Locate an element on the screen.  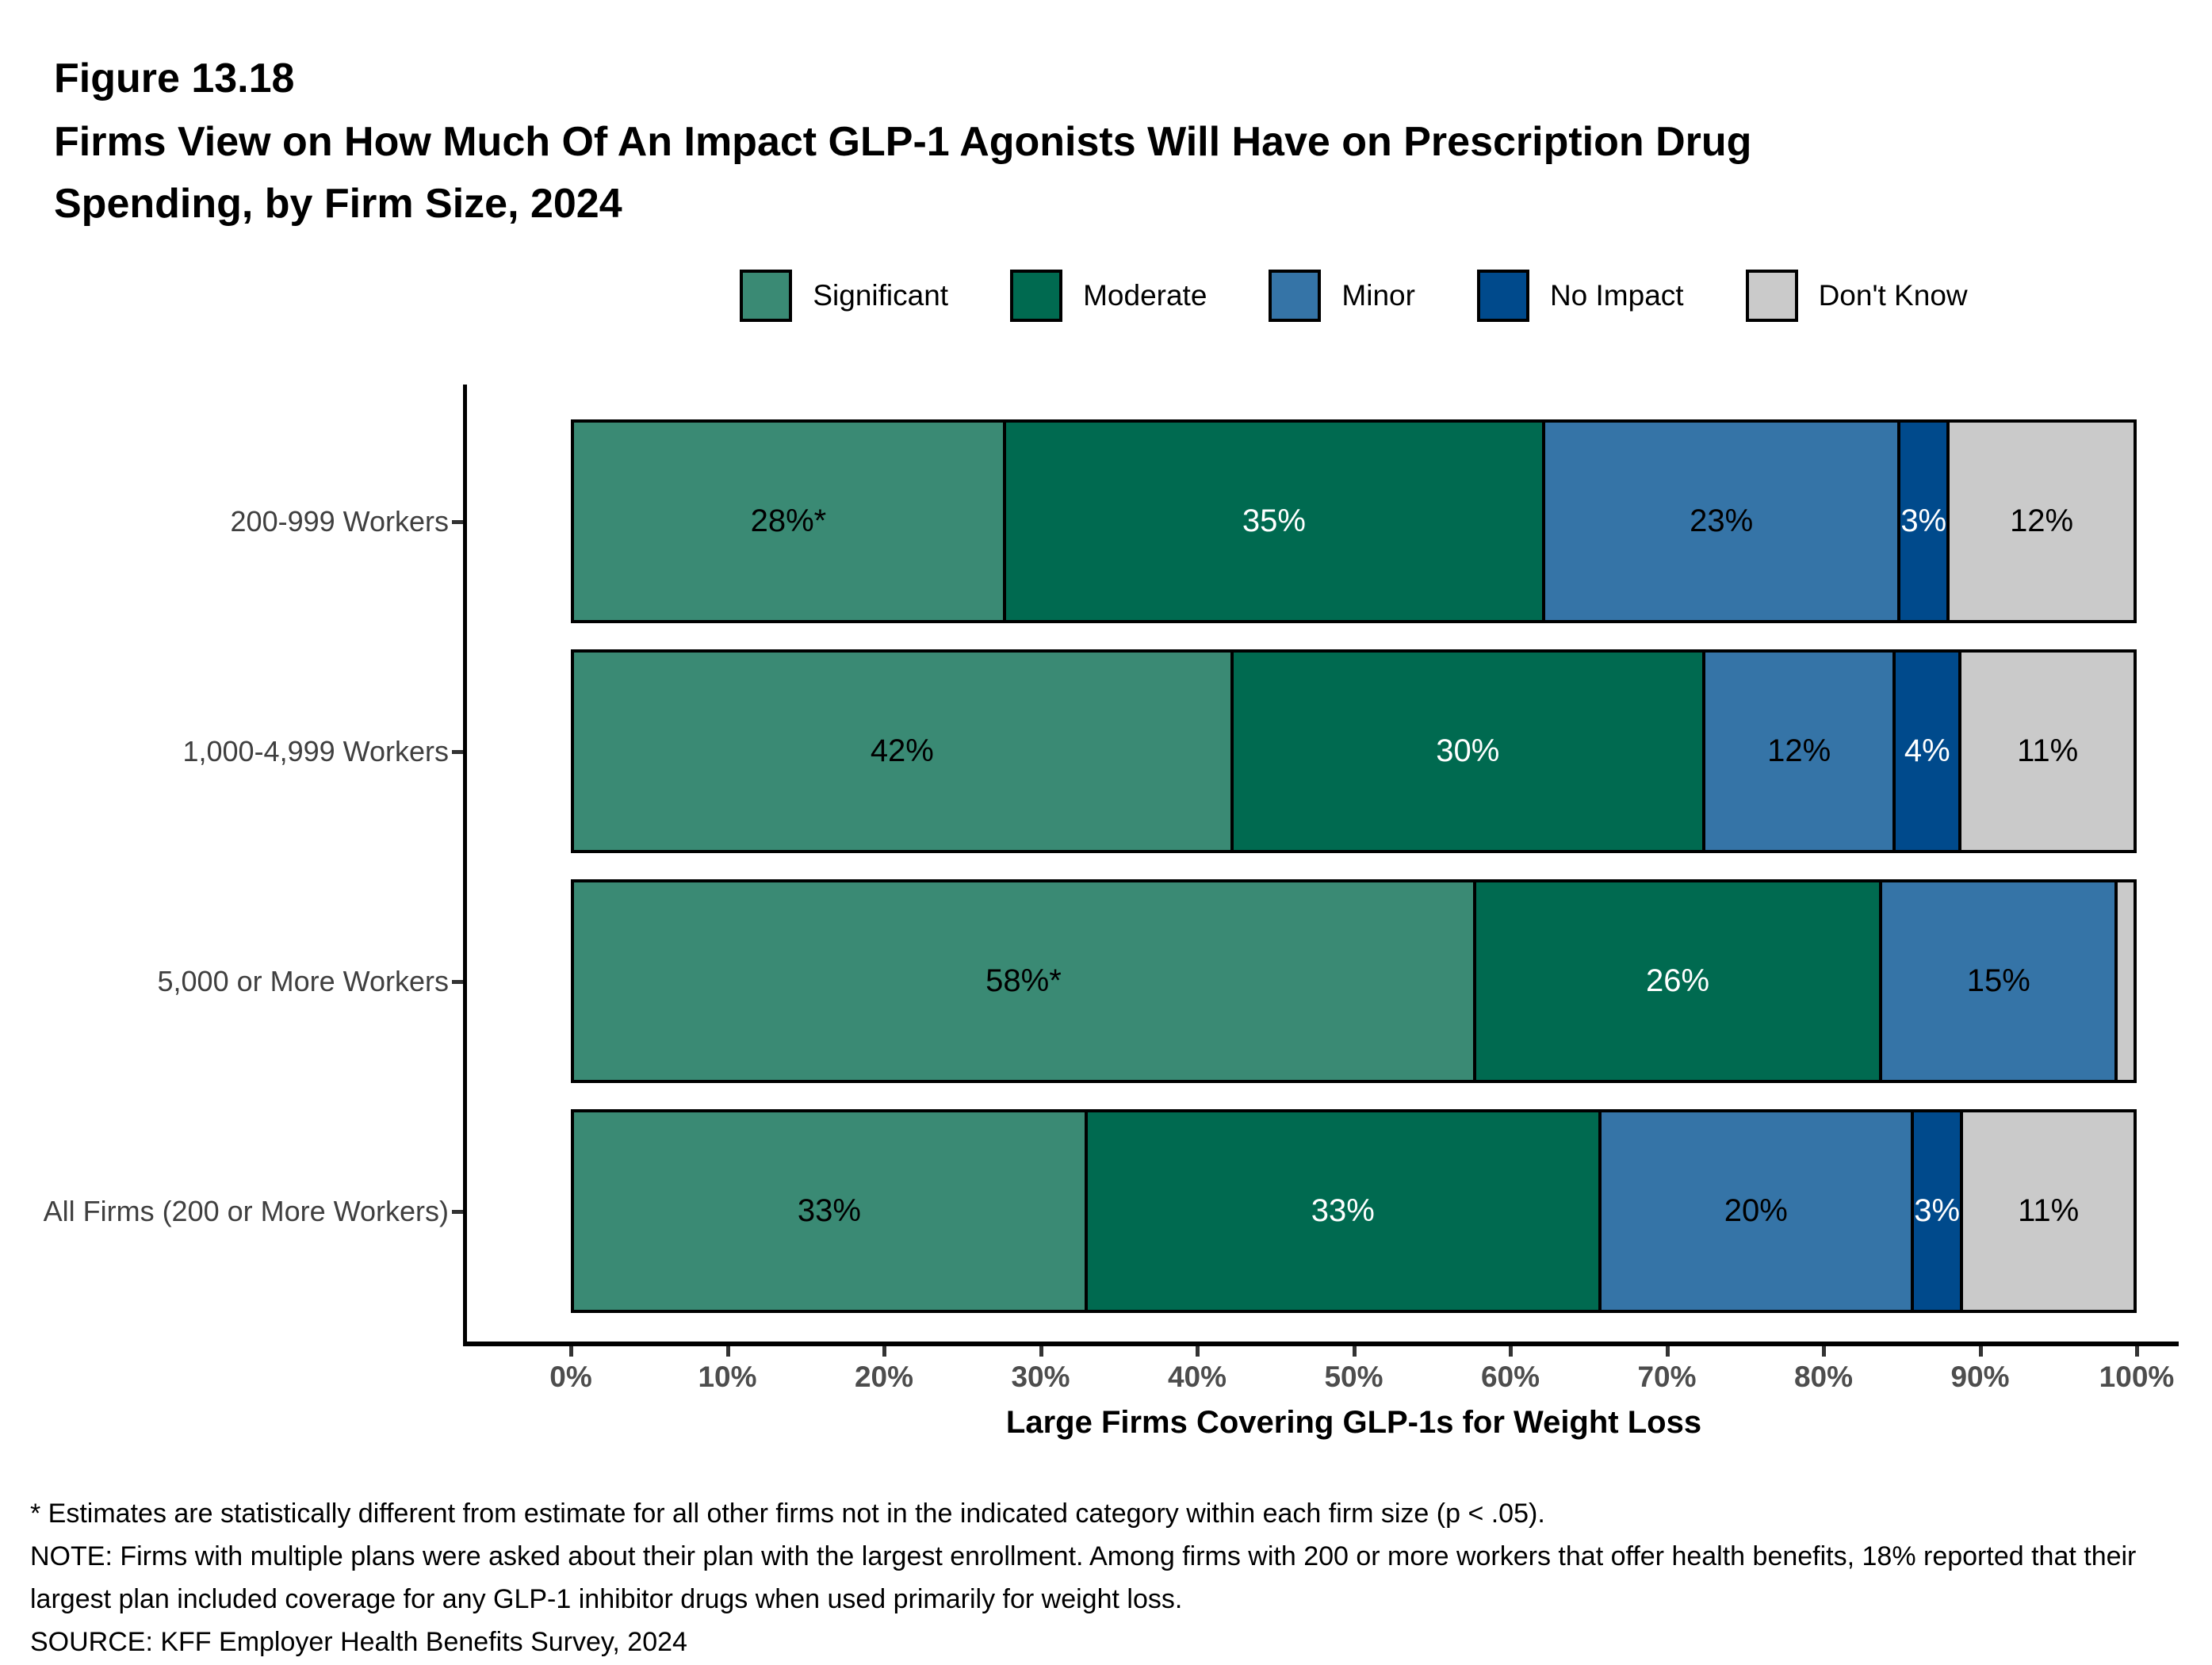
bar-segment-minor: 12% is located at coordinates (1797, 751).